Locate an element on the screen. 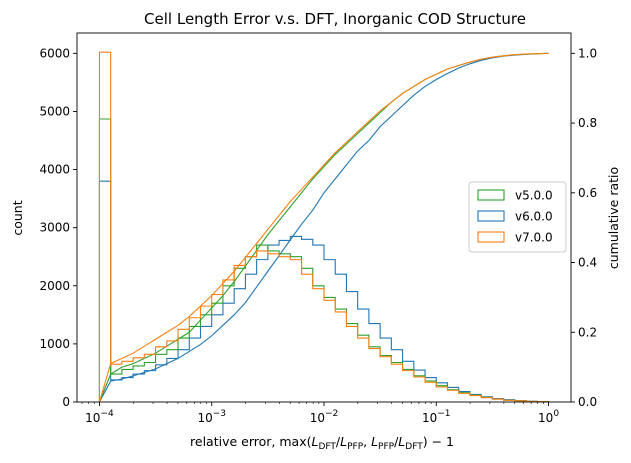  x-axis: 10⁻⁴ 10⁻³ 10⁻² 10⁻¹ 10⁰ is located at coordinates (320, 413).